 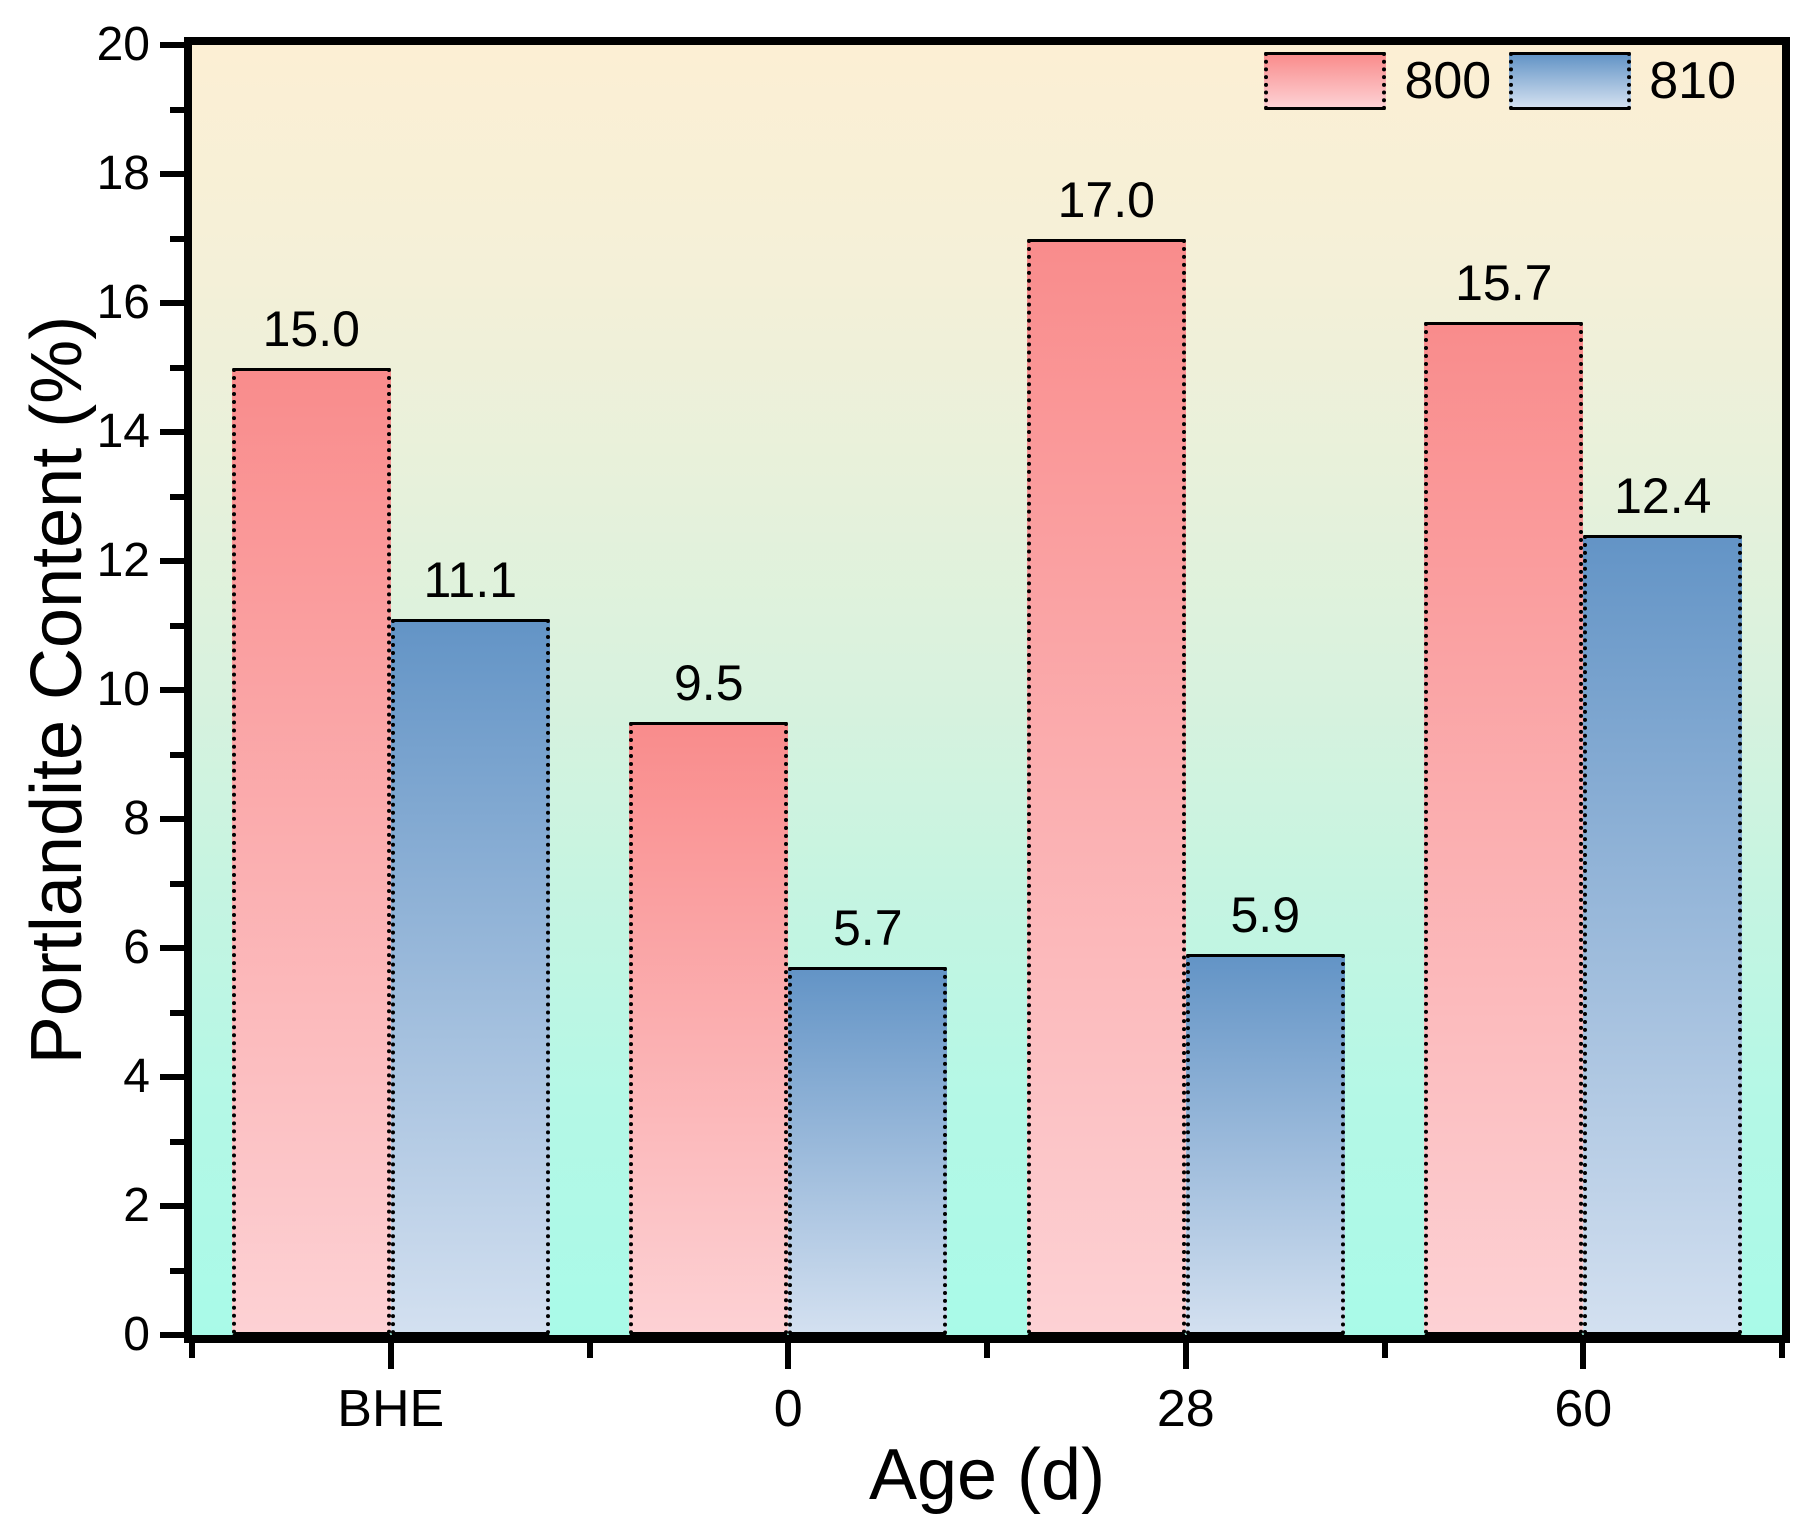 What do you see at coordinates (123, 302) in the screenshot?
I see `y-tick-label-16: 16` at bounding box center [123, 302].